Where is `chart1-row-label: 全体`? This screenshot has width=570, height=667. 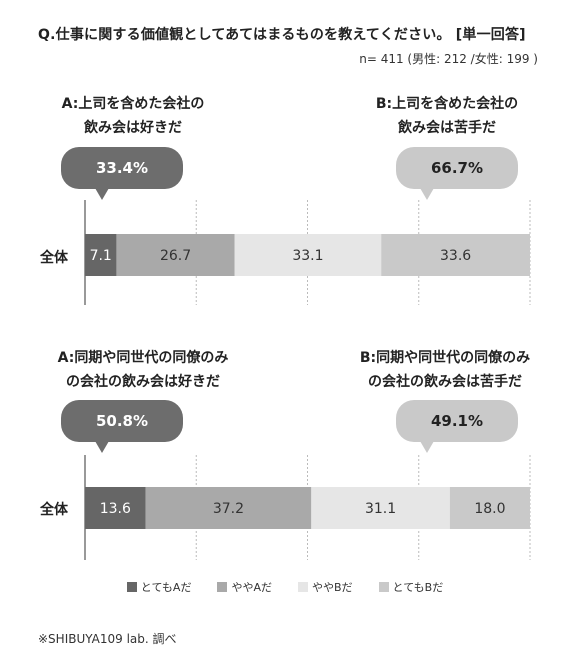
chart1-row-label: 全体 is located at coordinates (54, 258).